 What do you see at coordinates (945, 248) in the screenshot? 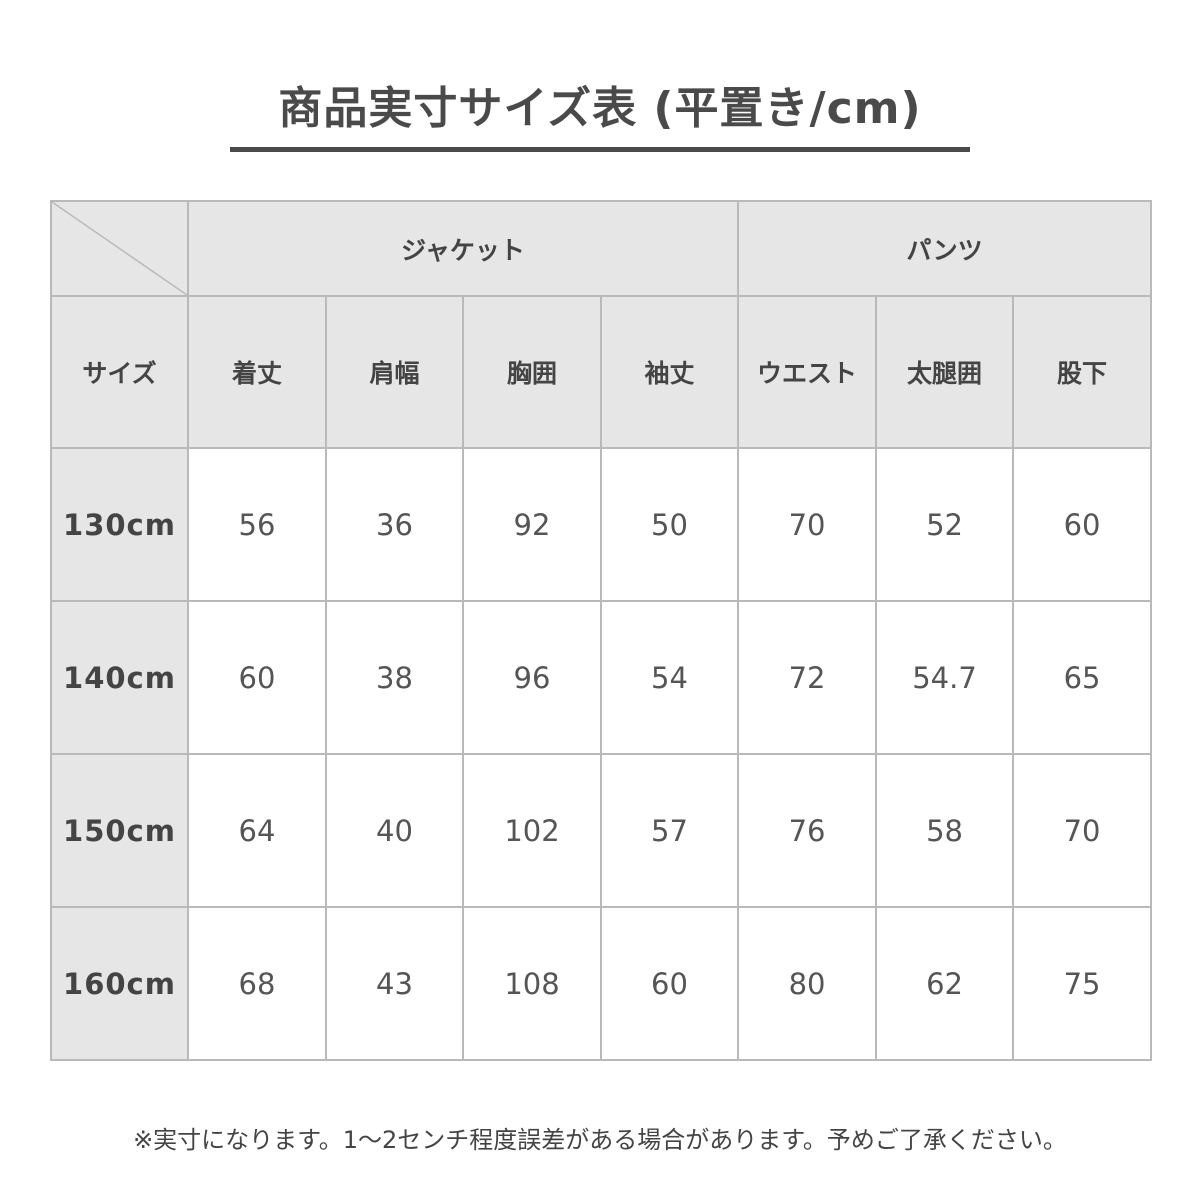
I see `group-pants: パンツ` at bounding box center [945, 248].